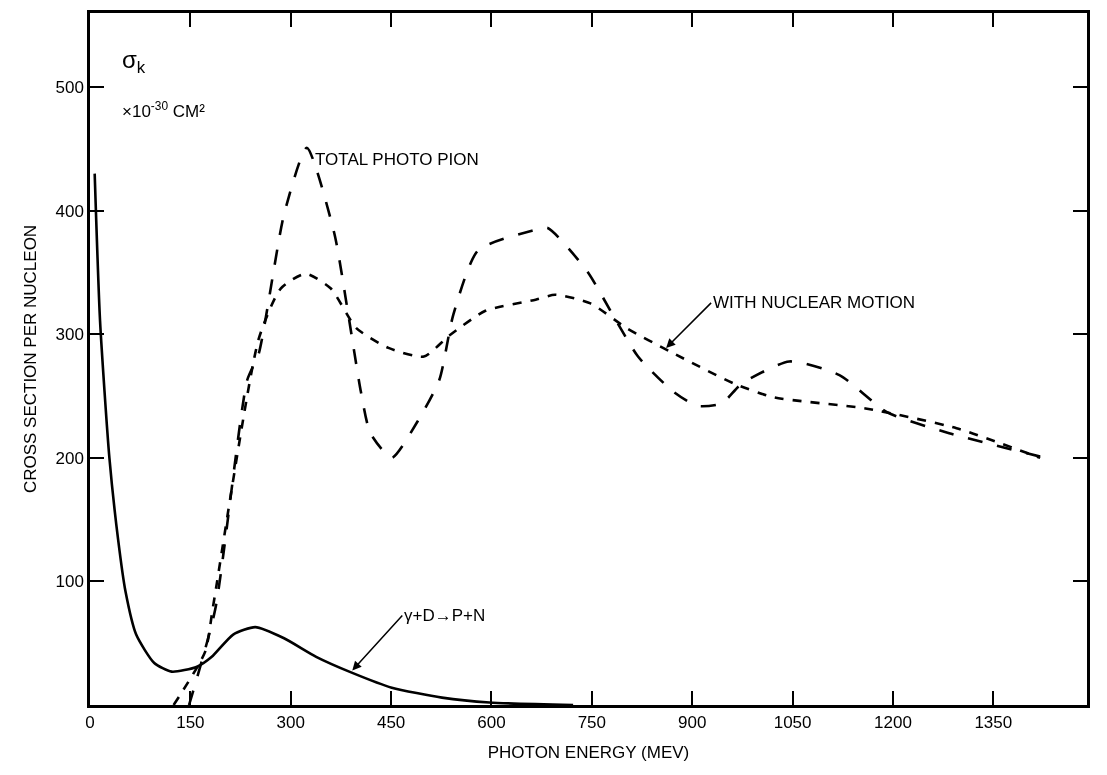 The width and height of the screenshot is (1107, 775). What do you see at coordinates (164, 110) in the screenshot?
I see `annotation: ×10$^{-30}$ CM²` at bounding box center [164, 110].